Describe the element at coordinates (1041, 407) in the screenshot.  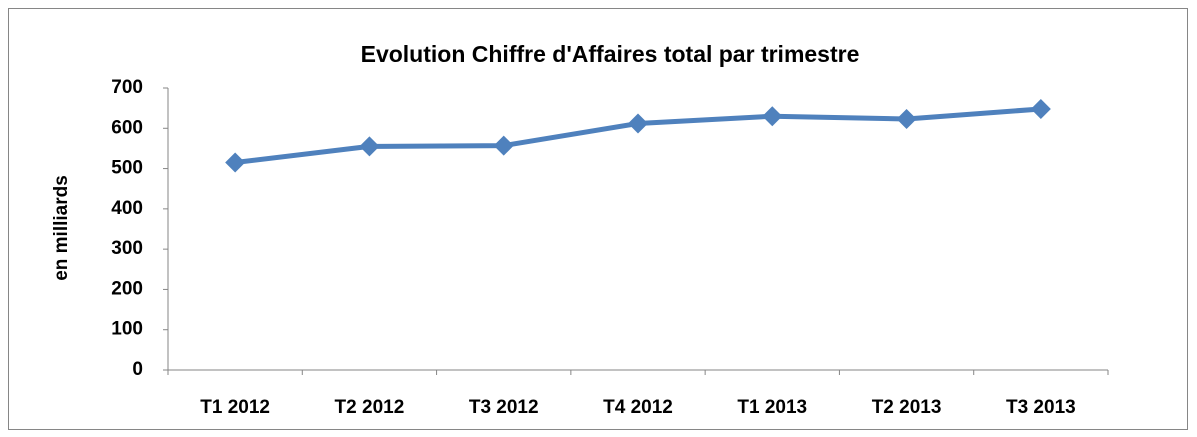
I see `x-tick-label: T3 2013` at that location.